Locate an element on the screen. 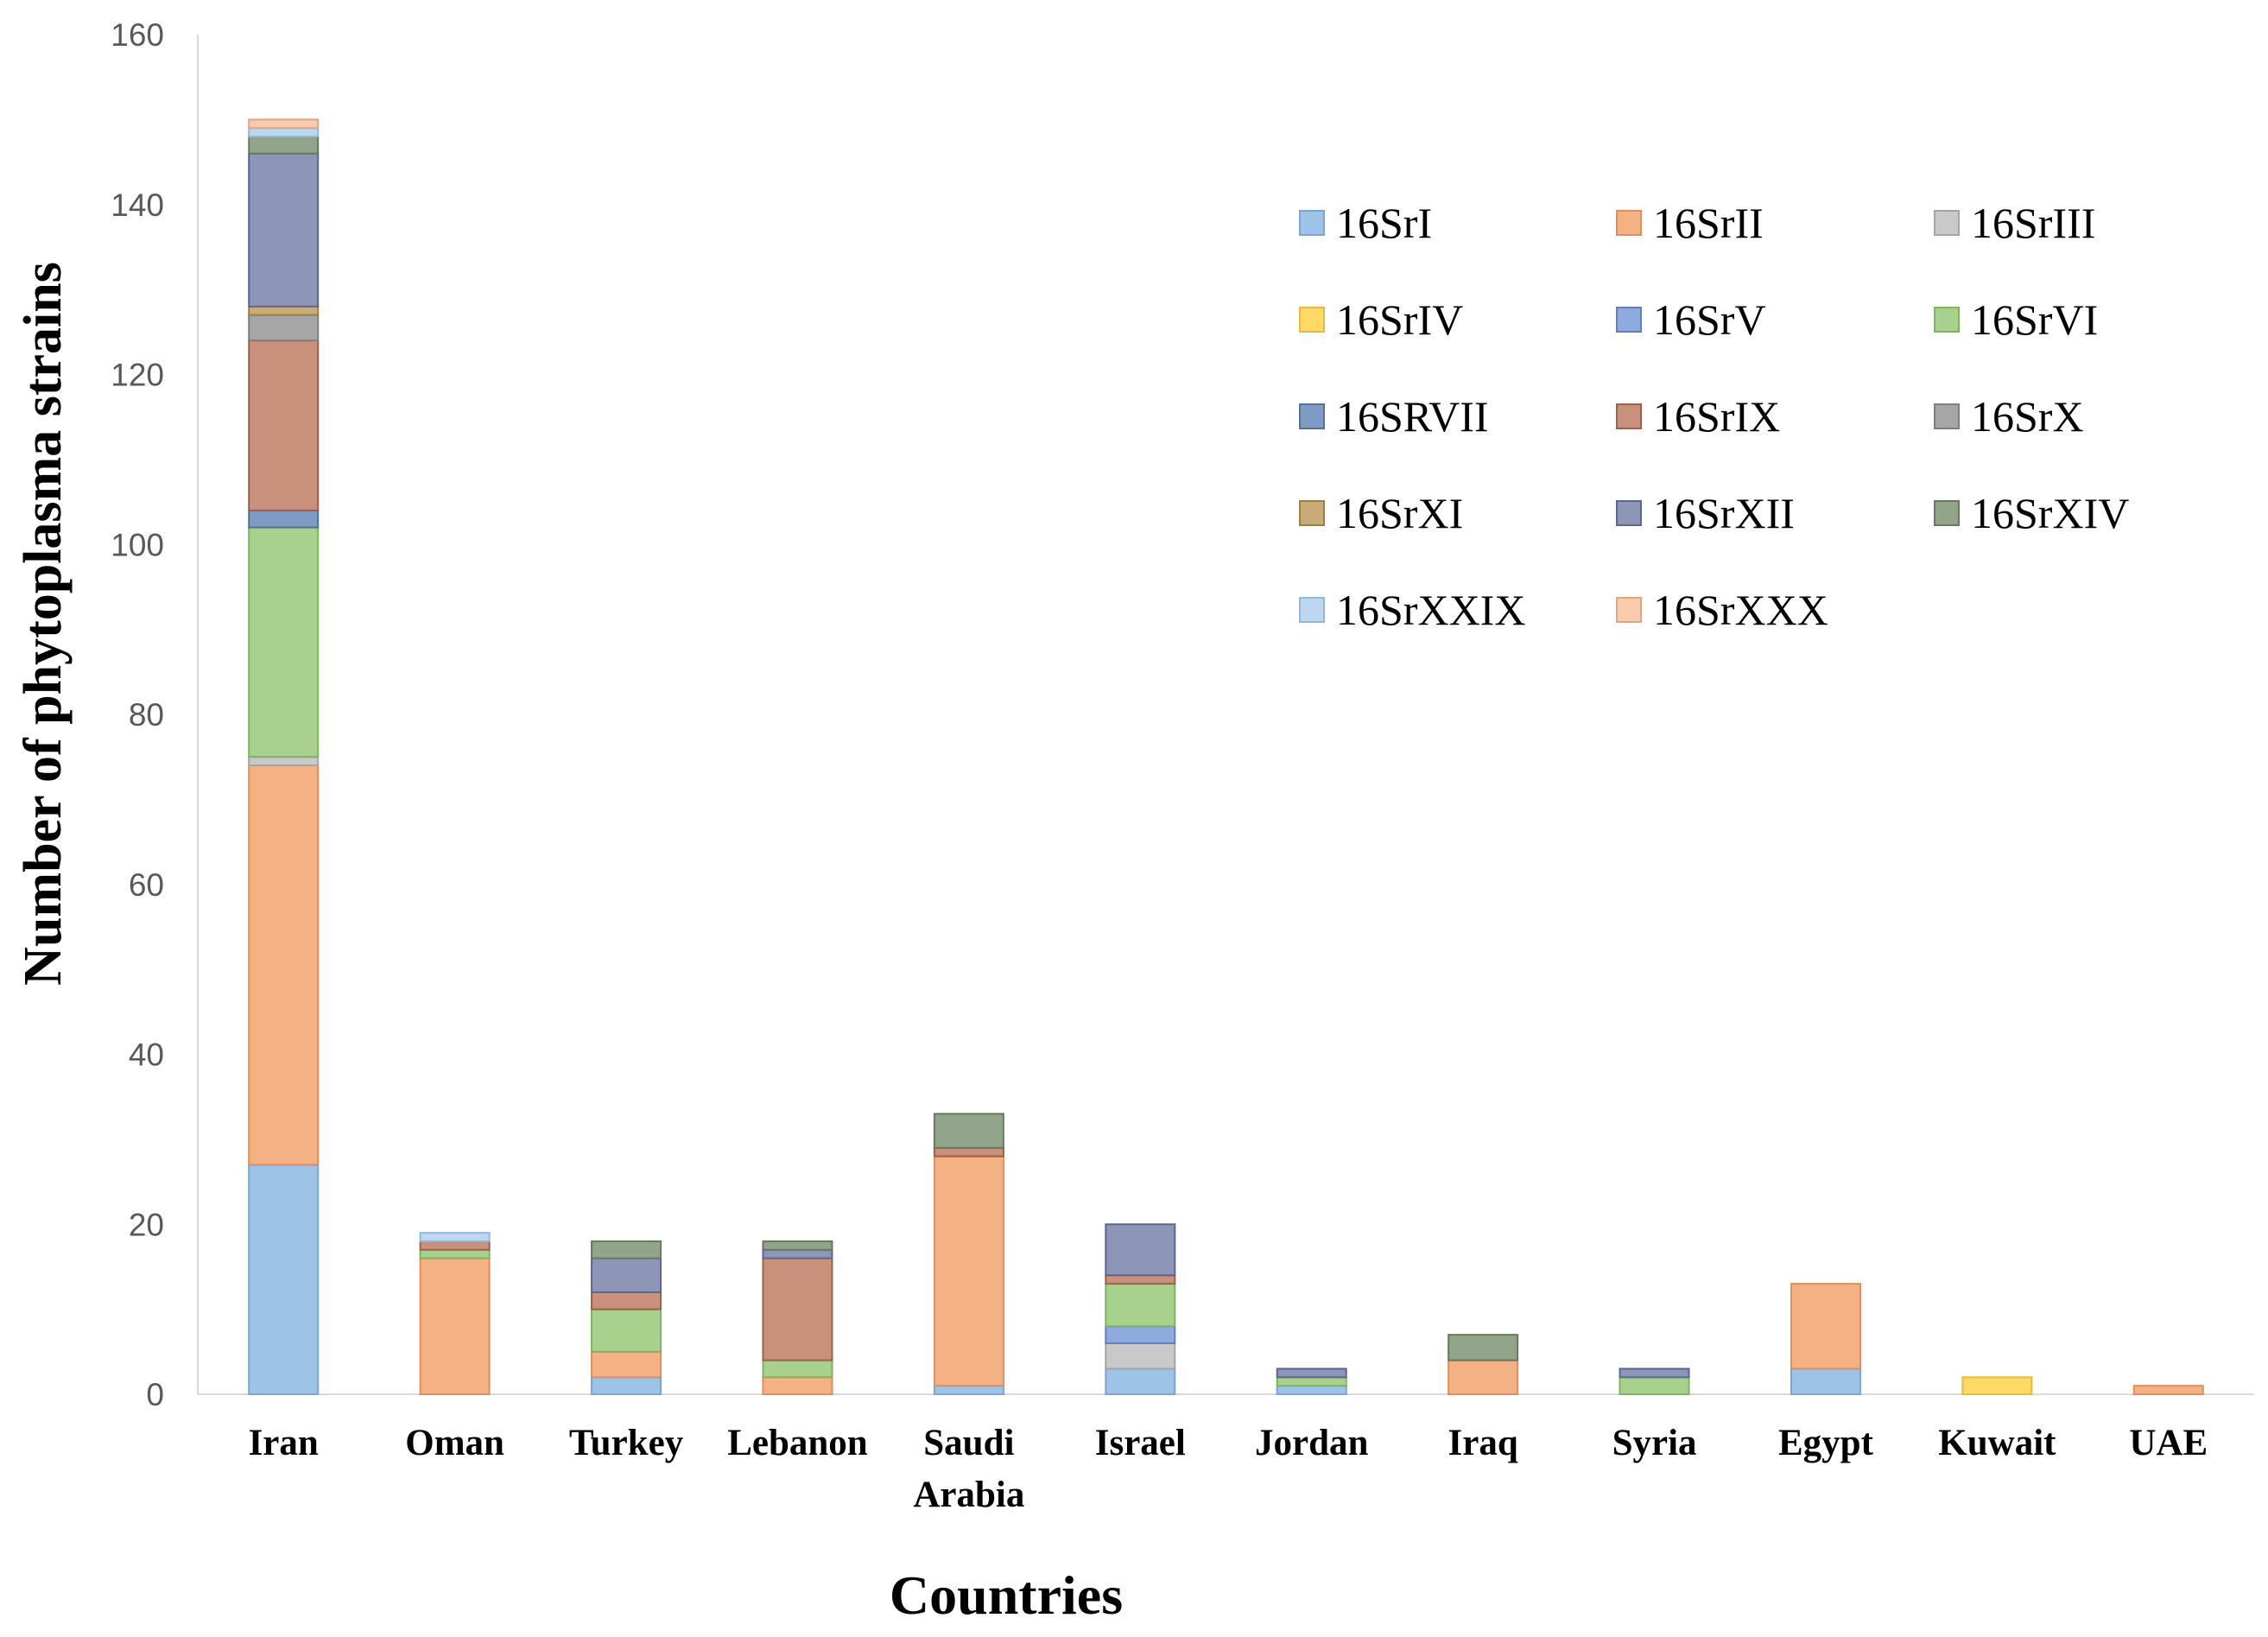 The height and width of the screenshot is (1637, 2268). legend-label: 16SrIII is located at coordinates (2033, 223).